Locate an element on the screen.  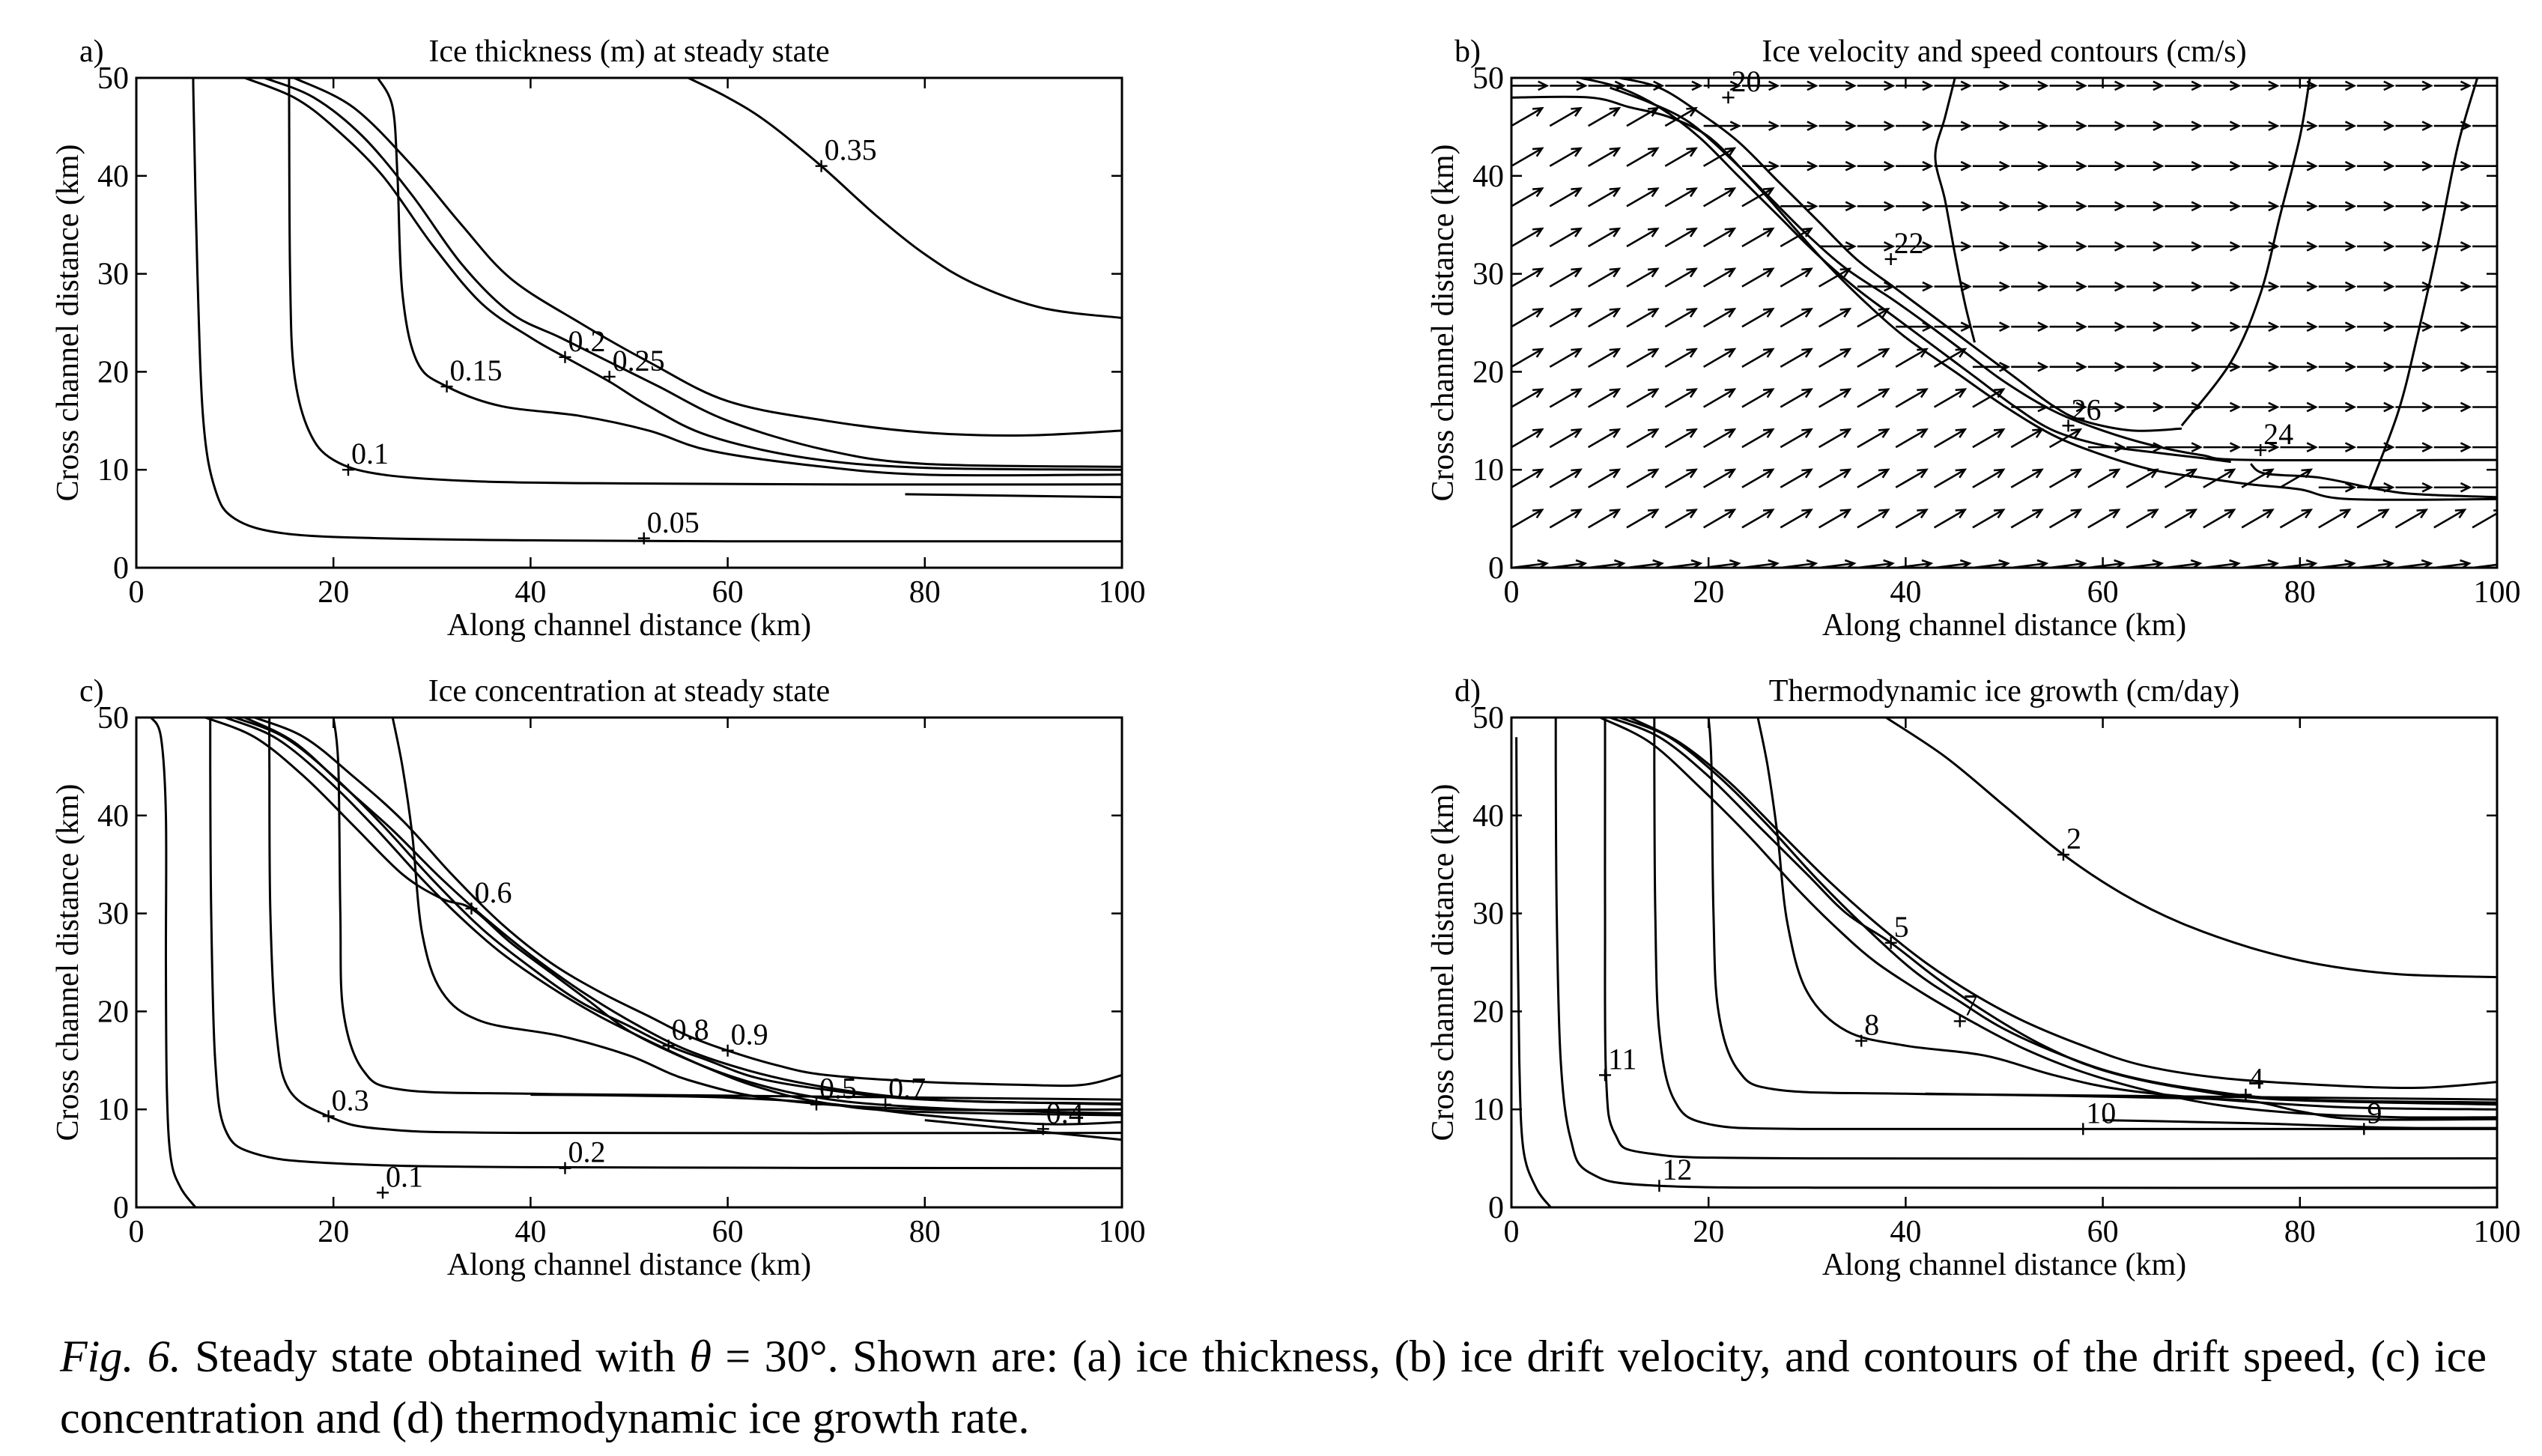
axes-box is located at coordinates (2004, 962).